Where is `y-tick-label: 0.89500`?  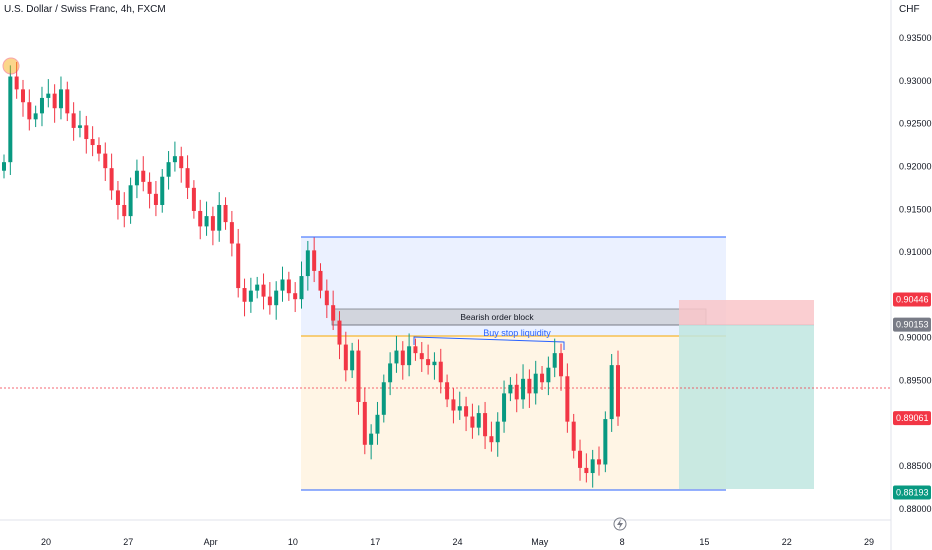 y-tick-label: 0.89500 is located at coordinates (915, 381).